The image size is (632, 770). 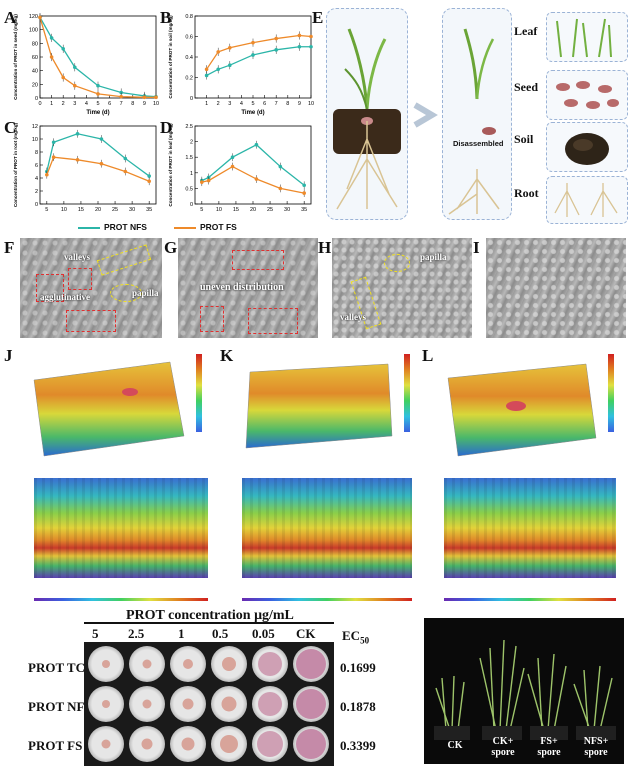 What do you see at coordinates (125, 227) in the screenshot?
I see `legend-label-nfs: PROT NFS` at bounding box center [125, 227].